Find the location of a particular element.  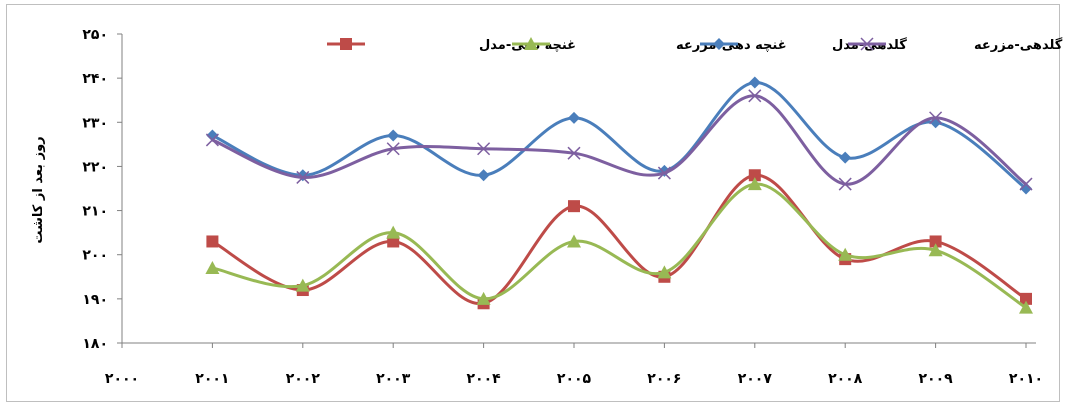

y-tick-label: ۲۲۰ is located at coordinates (95, 167).